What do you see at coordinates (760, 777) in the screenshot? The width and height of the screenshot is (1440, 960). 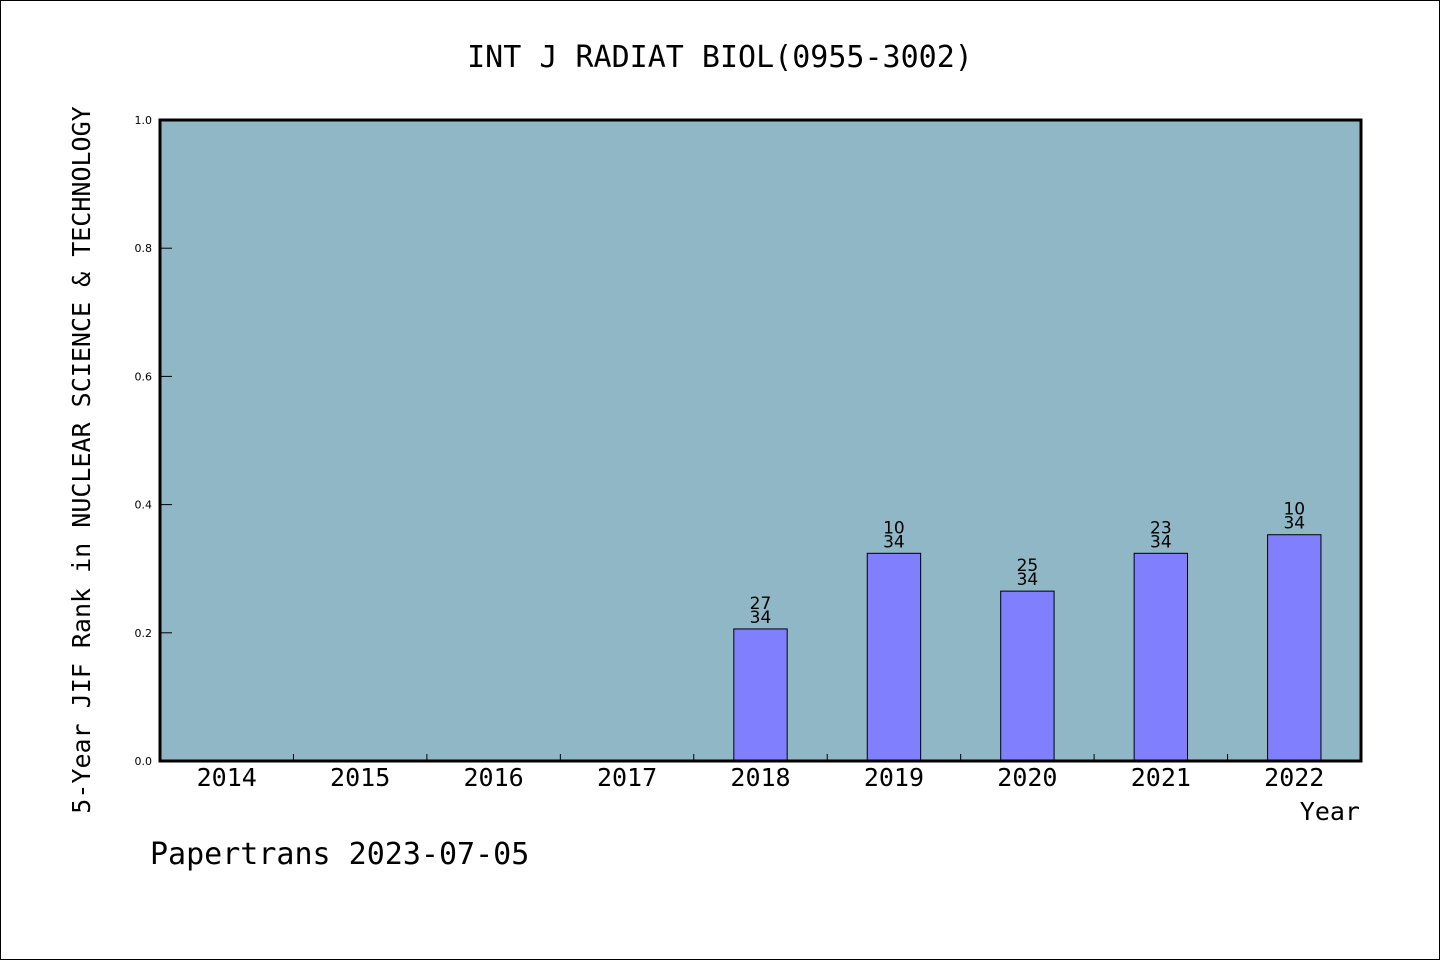 I see `x-tick-label: 2018` at bounding box center [760, 777].